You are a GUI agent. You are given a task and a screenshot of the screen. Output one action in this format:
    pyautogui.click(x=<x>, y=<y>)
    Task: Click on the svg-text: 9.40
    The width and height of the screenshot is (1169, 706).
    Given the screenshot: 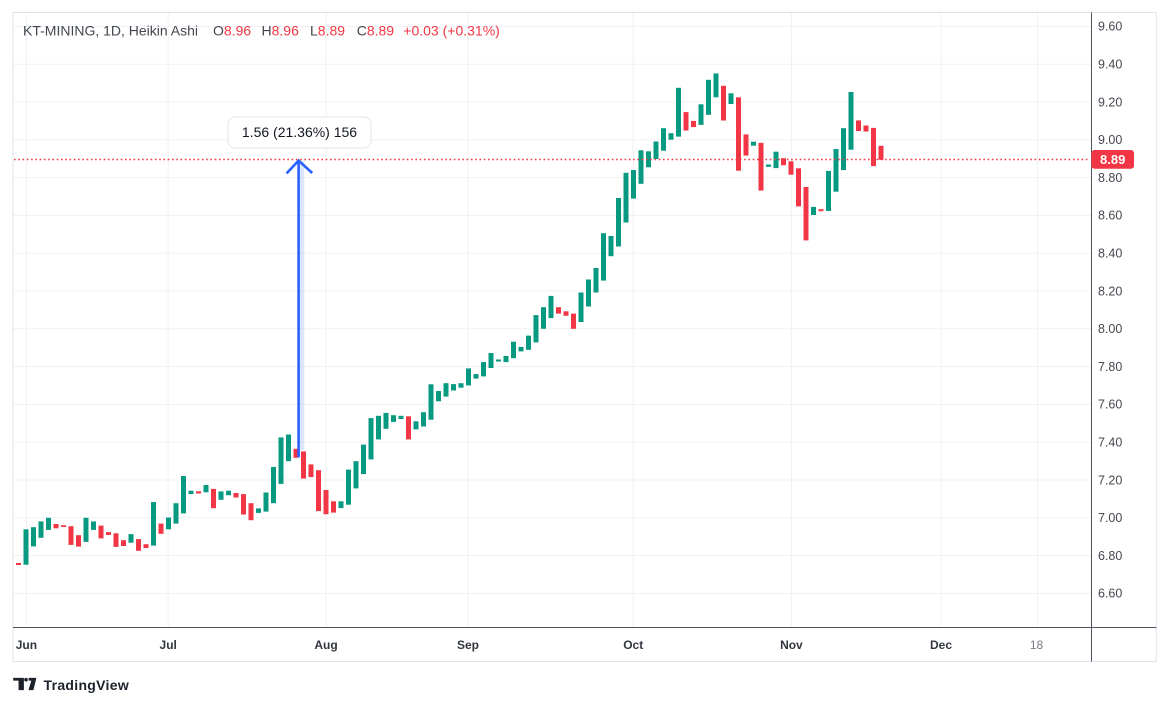 What is the action you would take?
    pyautogui.click(x=1110, y=65)
    